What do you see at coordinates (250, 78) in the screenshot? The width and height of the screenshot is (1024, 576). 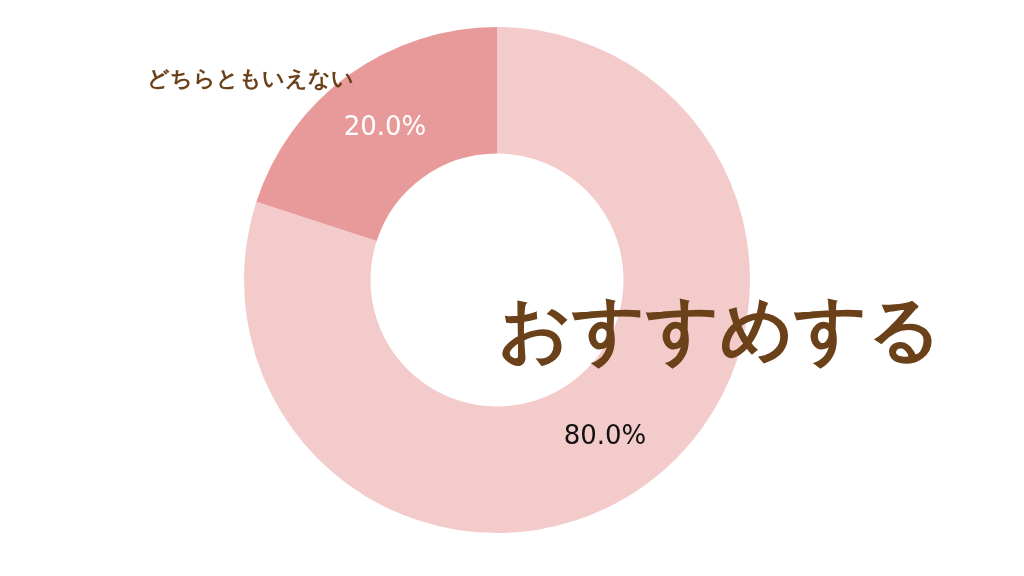 I see `slice-label: どちらともいえない` at bounding box center [250, 78].